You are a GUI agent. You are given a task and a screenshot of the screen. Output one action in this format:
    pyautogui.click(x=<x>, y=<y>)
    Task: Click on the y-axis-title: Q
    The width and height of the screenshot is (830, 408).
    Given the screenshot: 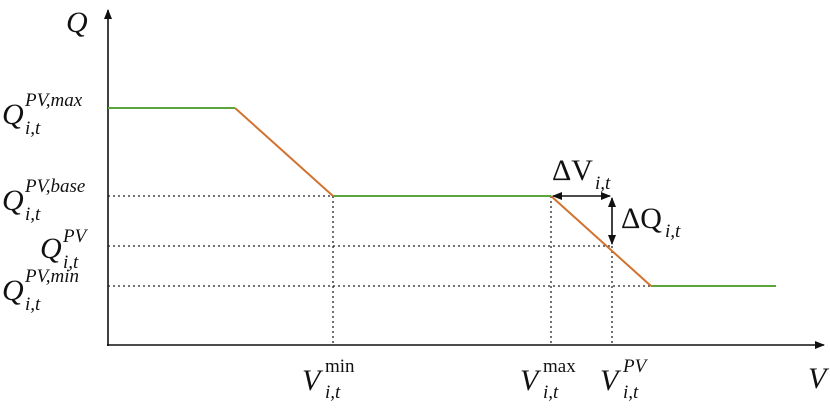 What is the action you would take?
    pyautogui.click(x=77, y=22)
    